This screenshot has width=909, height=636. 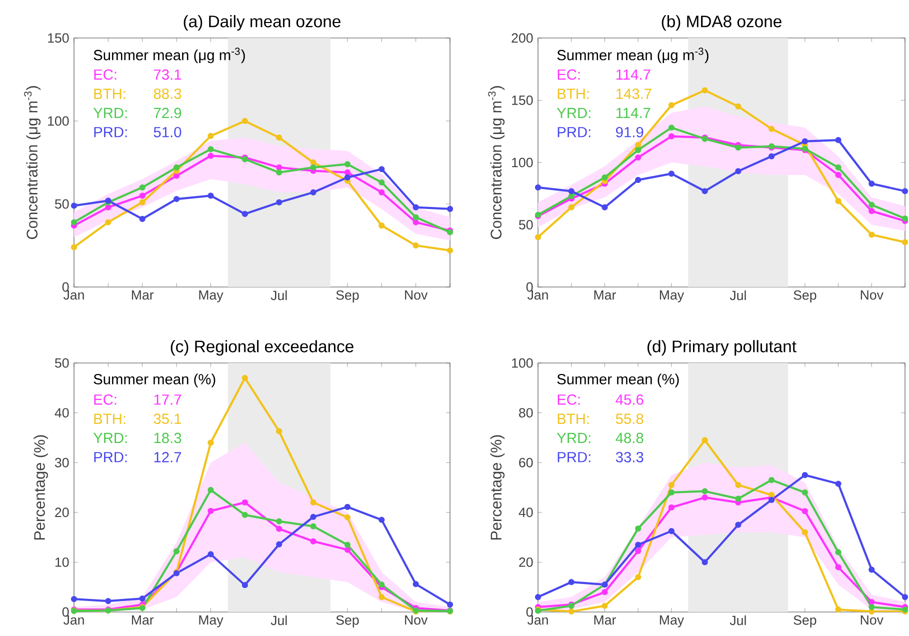 What do you see at coordinates (526, 413) in the screenshot?
I see `y-tick-label: 80` at bounding box center [526, 413].